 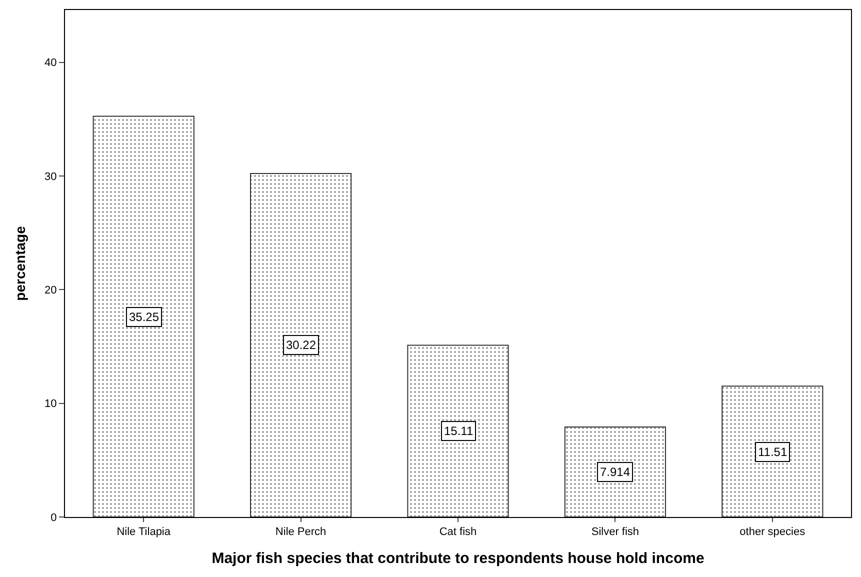 I want to click on data-label: 30.22, so click(x=301, y=345).